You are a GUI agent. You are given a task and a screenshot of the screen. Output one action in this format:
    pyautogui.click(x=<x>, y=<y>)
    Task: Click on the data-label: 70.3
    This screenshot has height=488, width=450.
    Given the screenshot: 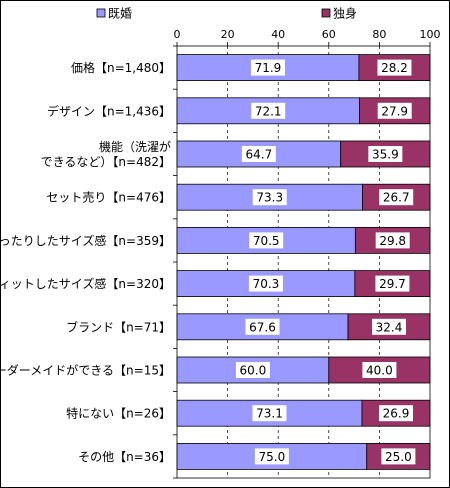 What is the action you would take?
    pyautogui.click(x=266, y=284)
    